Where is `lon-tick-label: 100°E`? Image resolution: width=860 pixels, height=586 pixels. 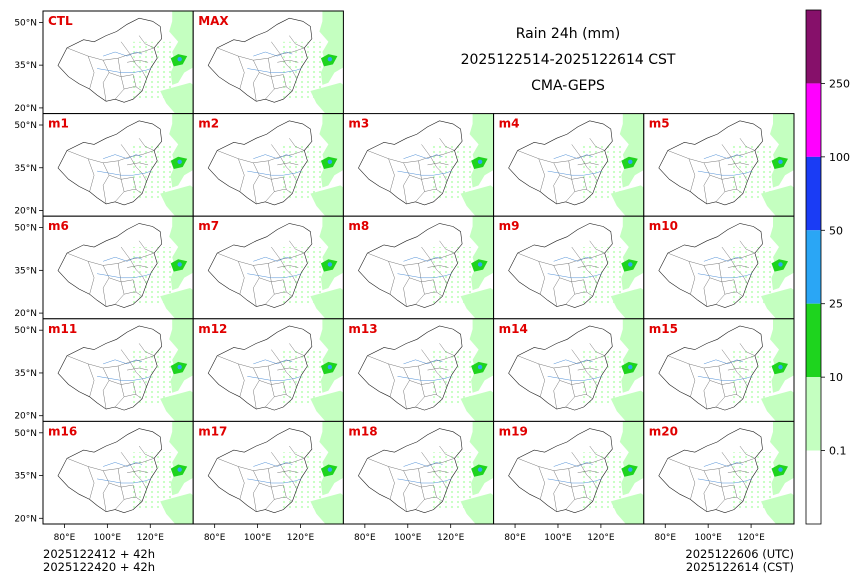
lon-tick-label: 100°E is located at coordinates (408, 538).